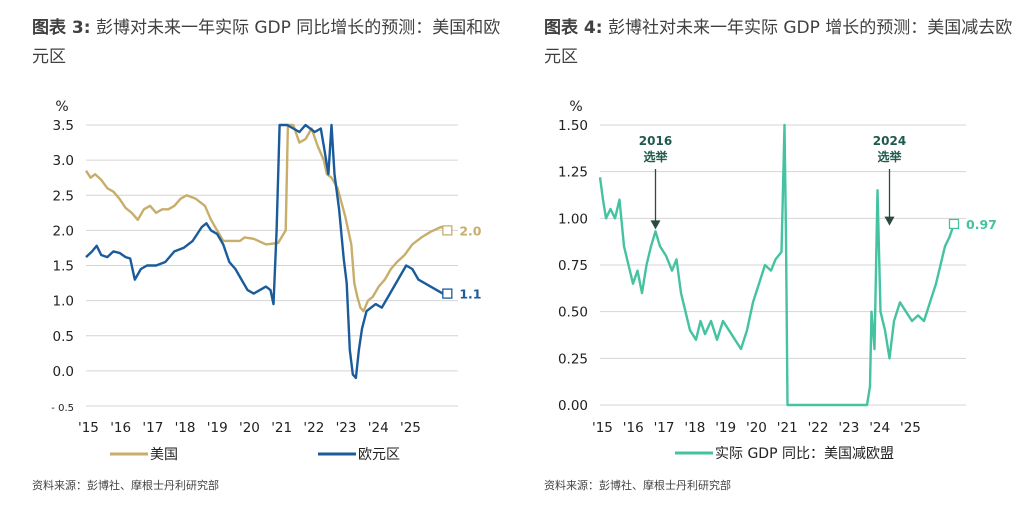 This screenshot has width=1024, height=505. I want to click on right-chart-y-tick-label: 1.50, so click(573, 126).